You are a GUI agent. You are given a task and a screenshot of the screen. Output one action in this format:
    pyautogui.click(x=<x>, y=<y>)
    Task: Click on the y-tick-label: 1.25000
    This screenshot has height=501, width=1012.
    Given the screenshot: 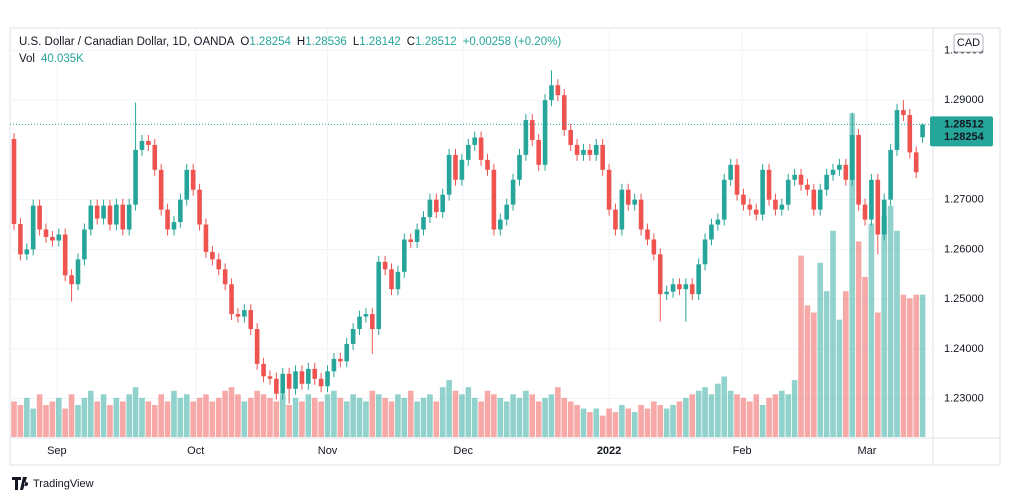 What is the action you would take?
    pyautogui.click(x=964, y=299)
    